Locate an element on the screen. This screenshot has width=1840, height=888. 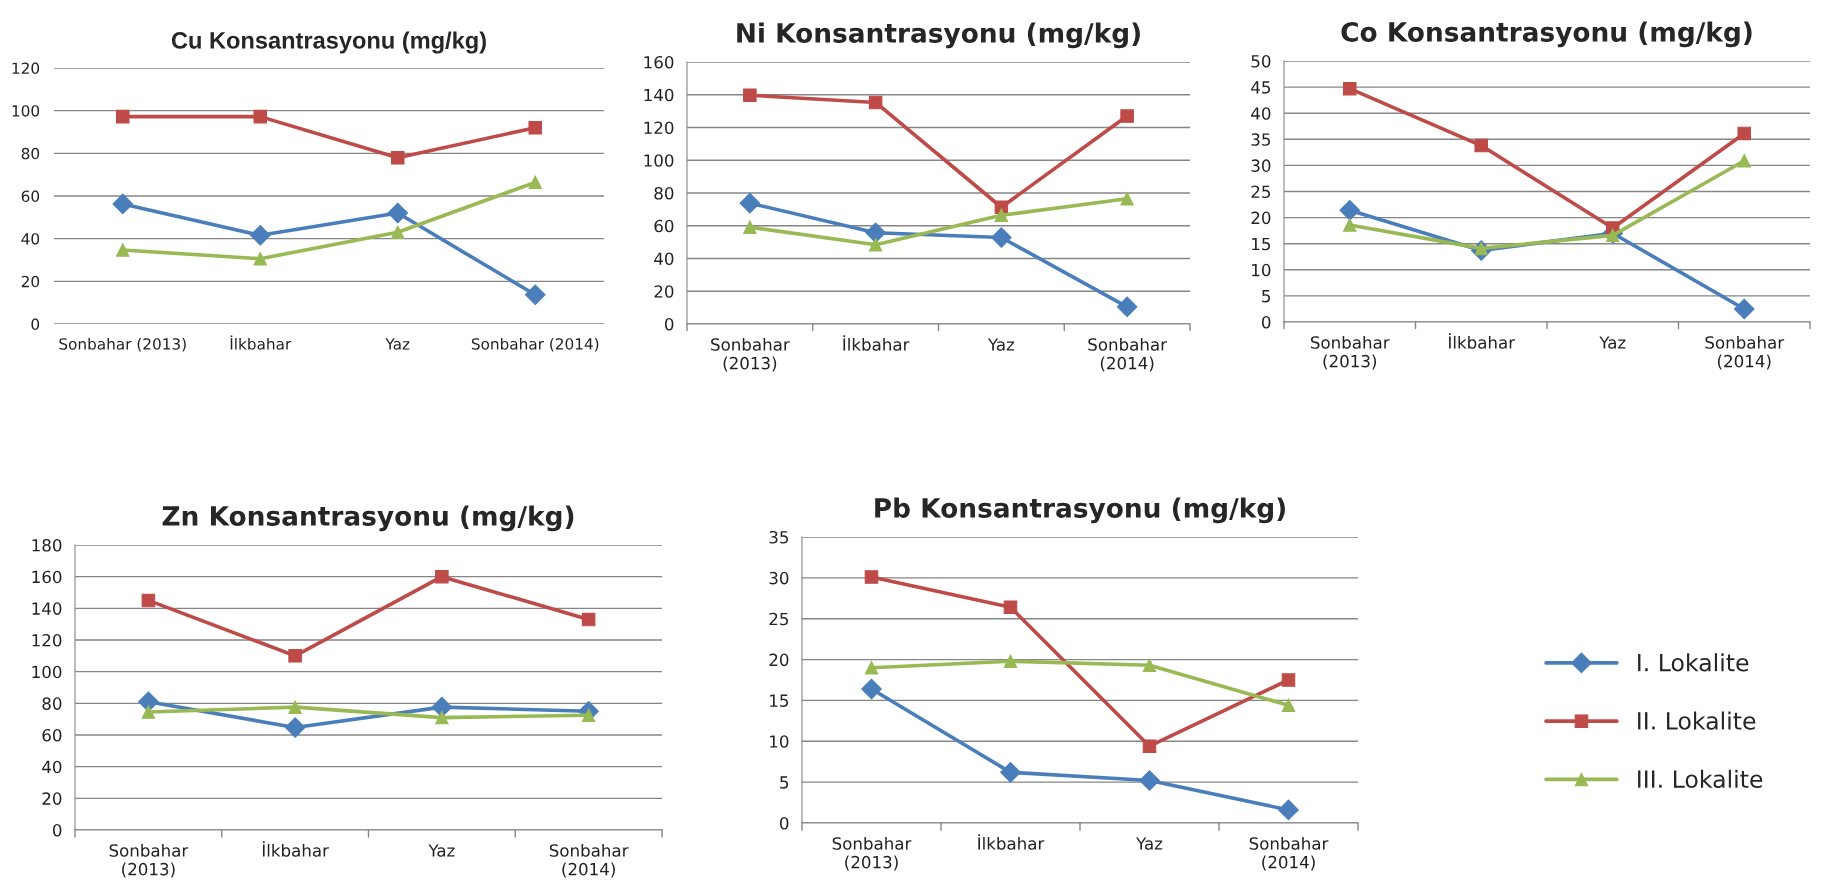
chart-title: Pb Konsantrasyonu (mg/kg) is located at coordinates (1080, 510).